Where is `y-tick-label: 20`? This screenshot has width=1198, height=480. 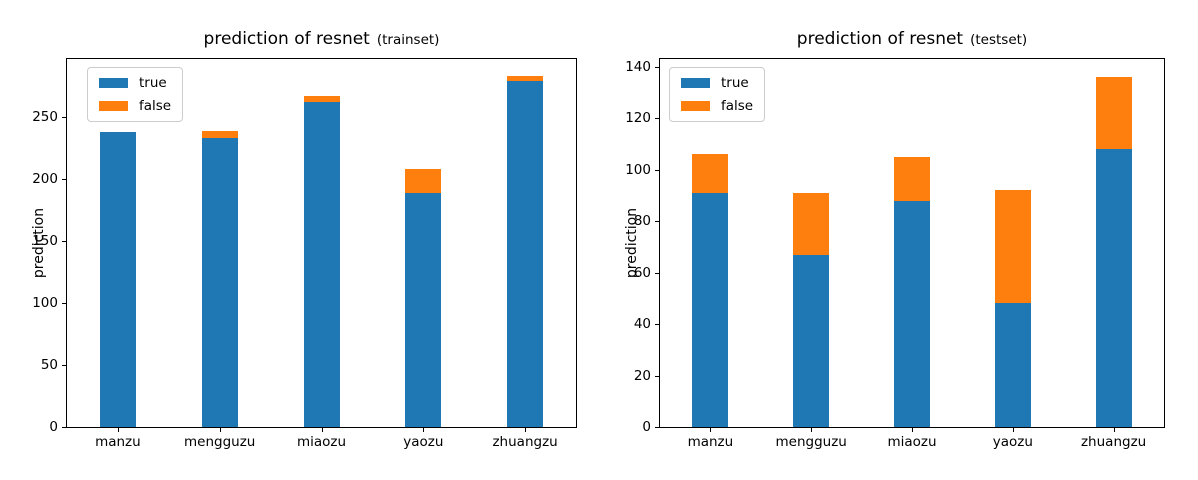 y-tick-label: 20 is located at coordinates (642, 375).